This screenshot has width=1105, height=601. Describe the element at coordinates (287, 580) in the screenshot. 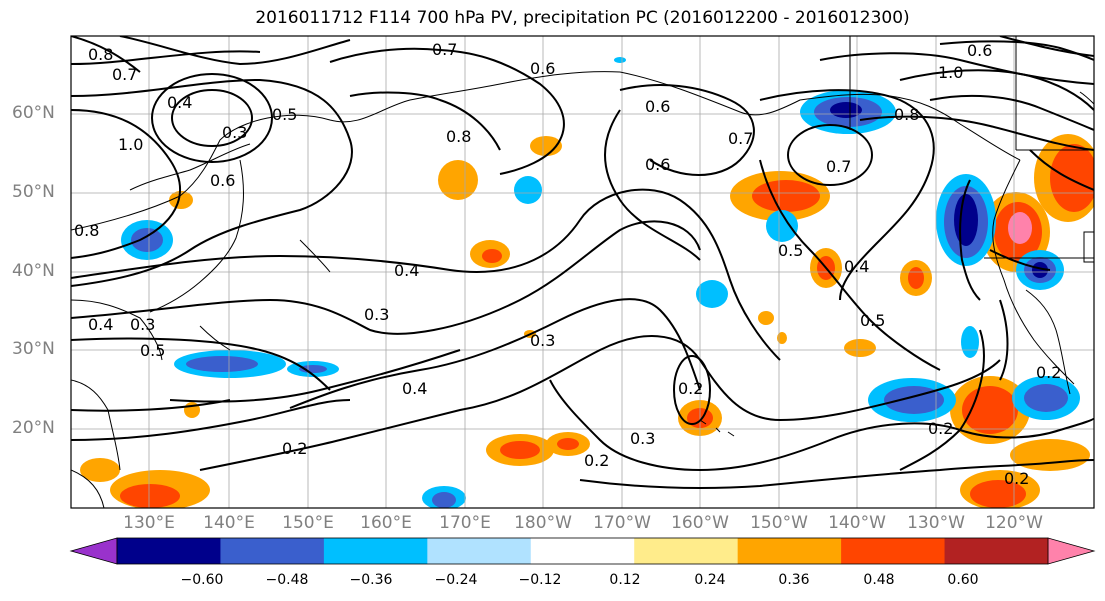

I see `colorbar-tick-label: −0.48` at that location.